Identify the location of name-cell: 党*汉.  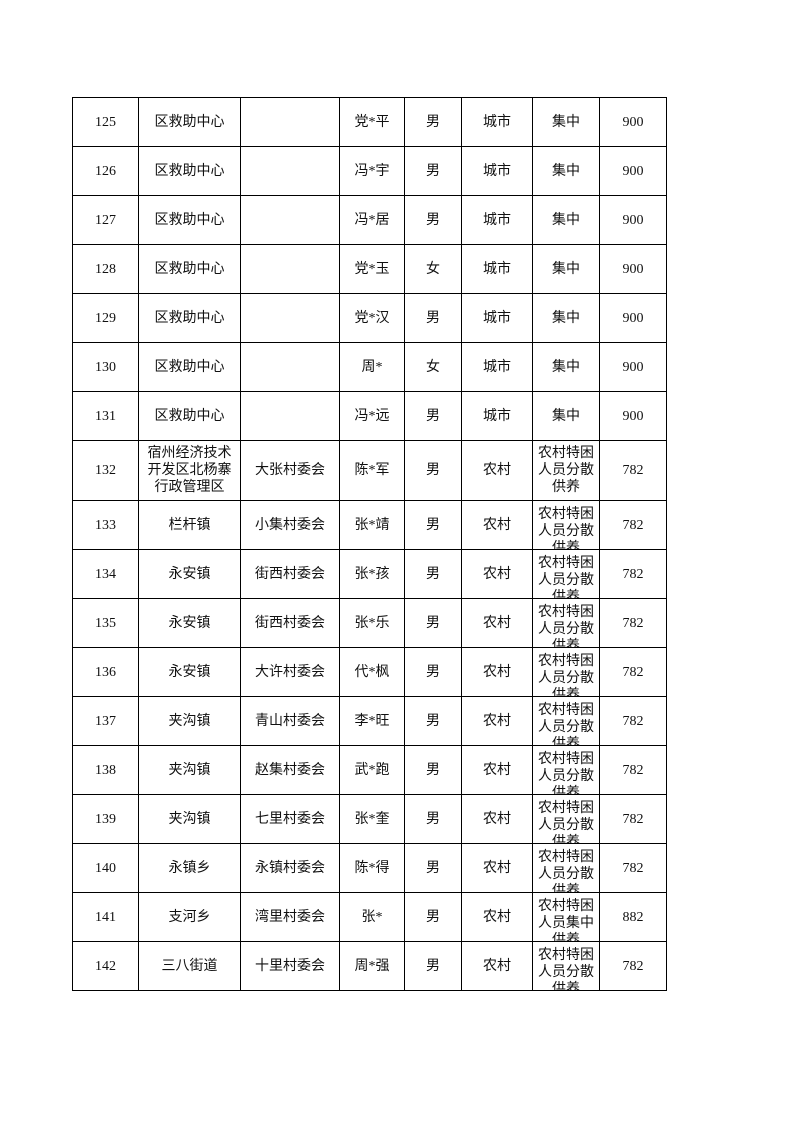
(372, 318).